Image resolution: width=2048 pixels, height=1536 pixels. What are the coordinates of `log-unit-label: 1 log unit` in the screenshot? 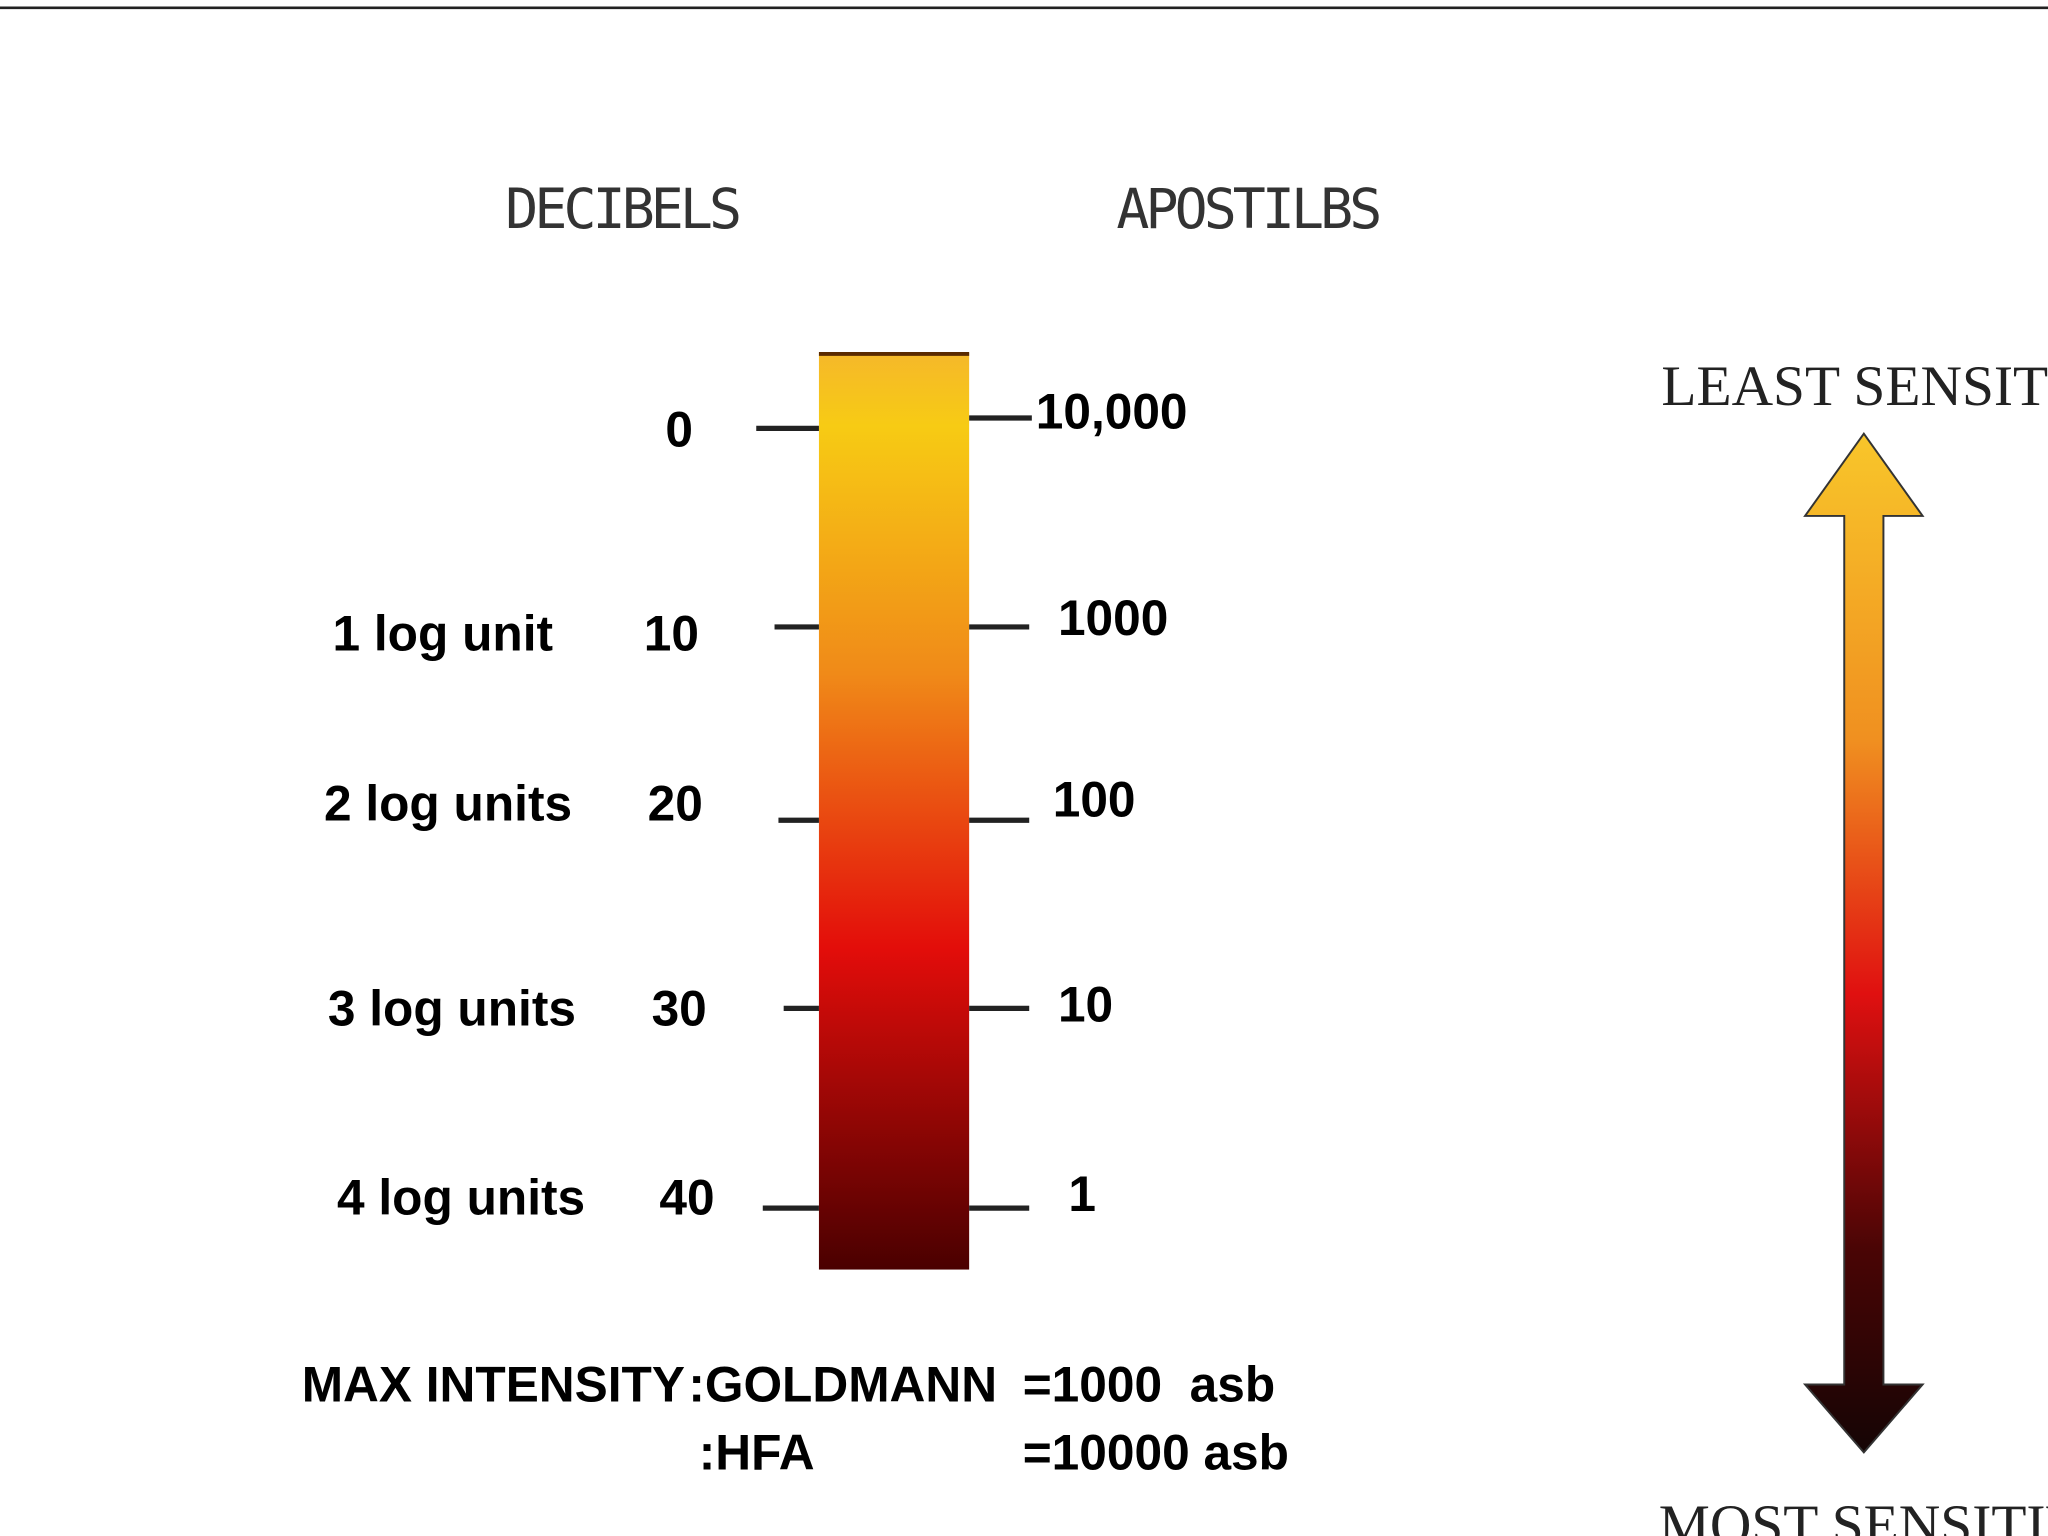 It's located at (443, 633).